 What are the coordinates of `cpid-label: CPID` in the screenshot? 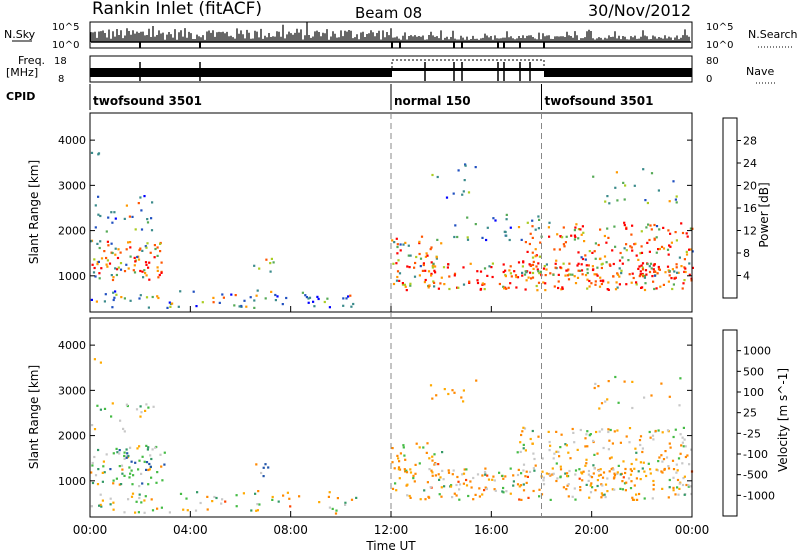 It's located at (20, 96).